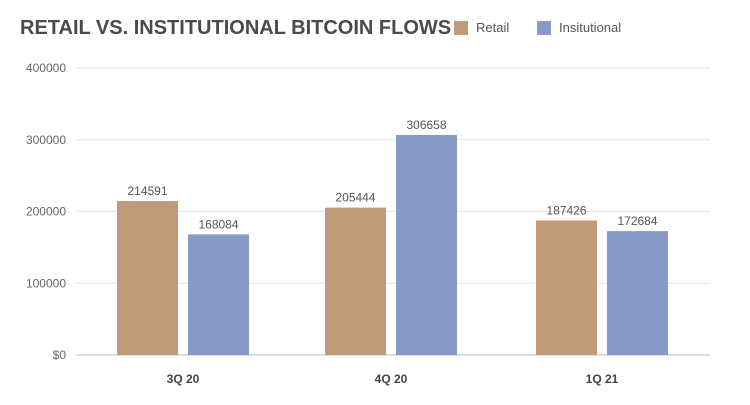 This screenshot has width=750, height=405. What do you see at coordinates (637, 293) in the screenshot?
I see `bar-institutional-1q21` at bounding box center [637, 293].